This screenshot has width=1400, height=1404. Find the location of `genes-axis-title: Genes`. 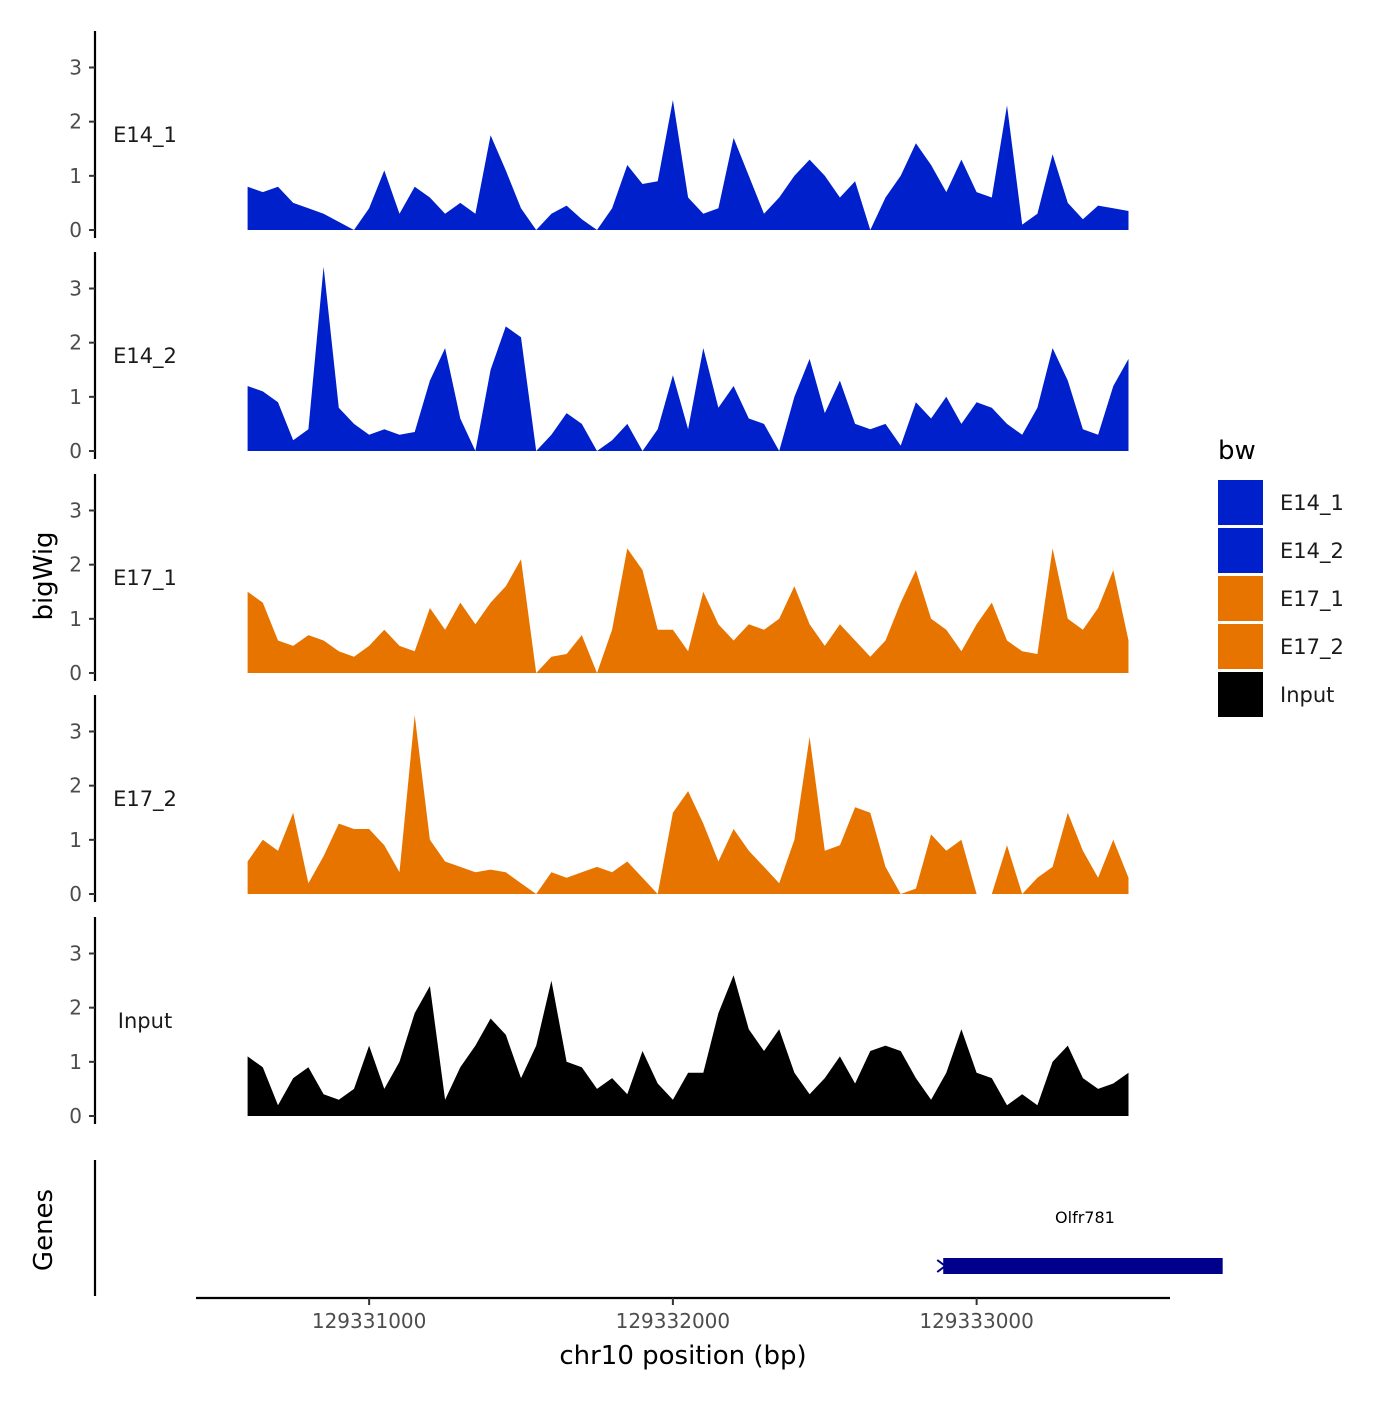

genes-axis-title: Genes is located at coordinates (44, 1230).